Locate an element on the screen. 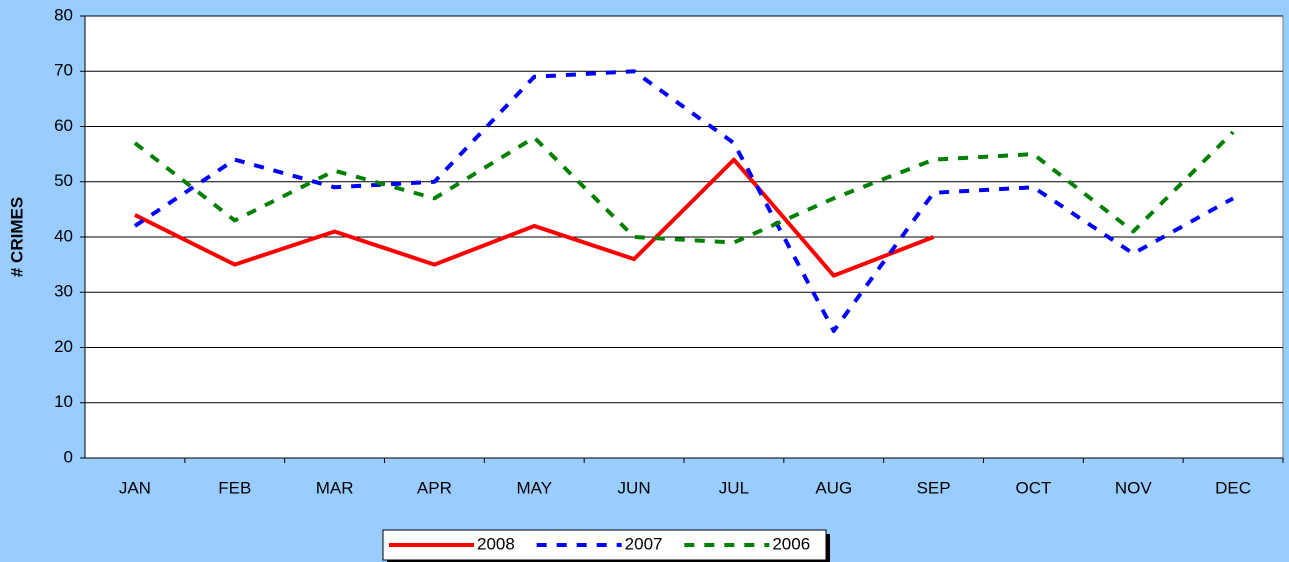 This screenshot has width=1289, height=562. x-tick-label: OCT is located at coordinates (1033, 487).